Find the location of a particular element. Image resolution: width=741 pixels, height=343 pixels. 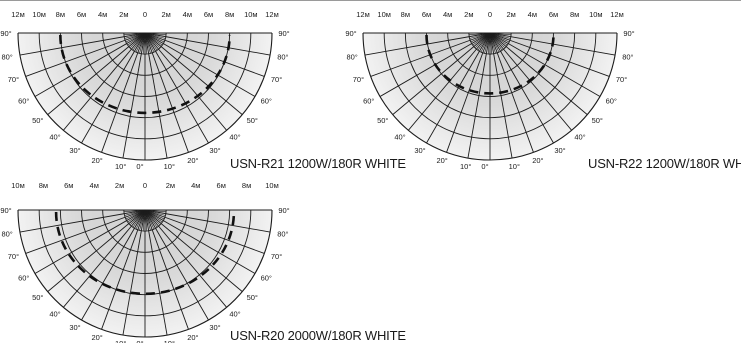

model-label-usn-r21: USN-R21 1200W/180R WHITE is located at coordinates (318, 163).